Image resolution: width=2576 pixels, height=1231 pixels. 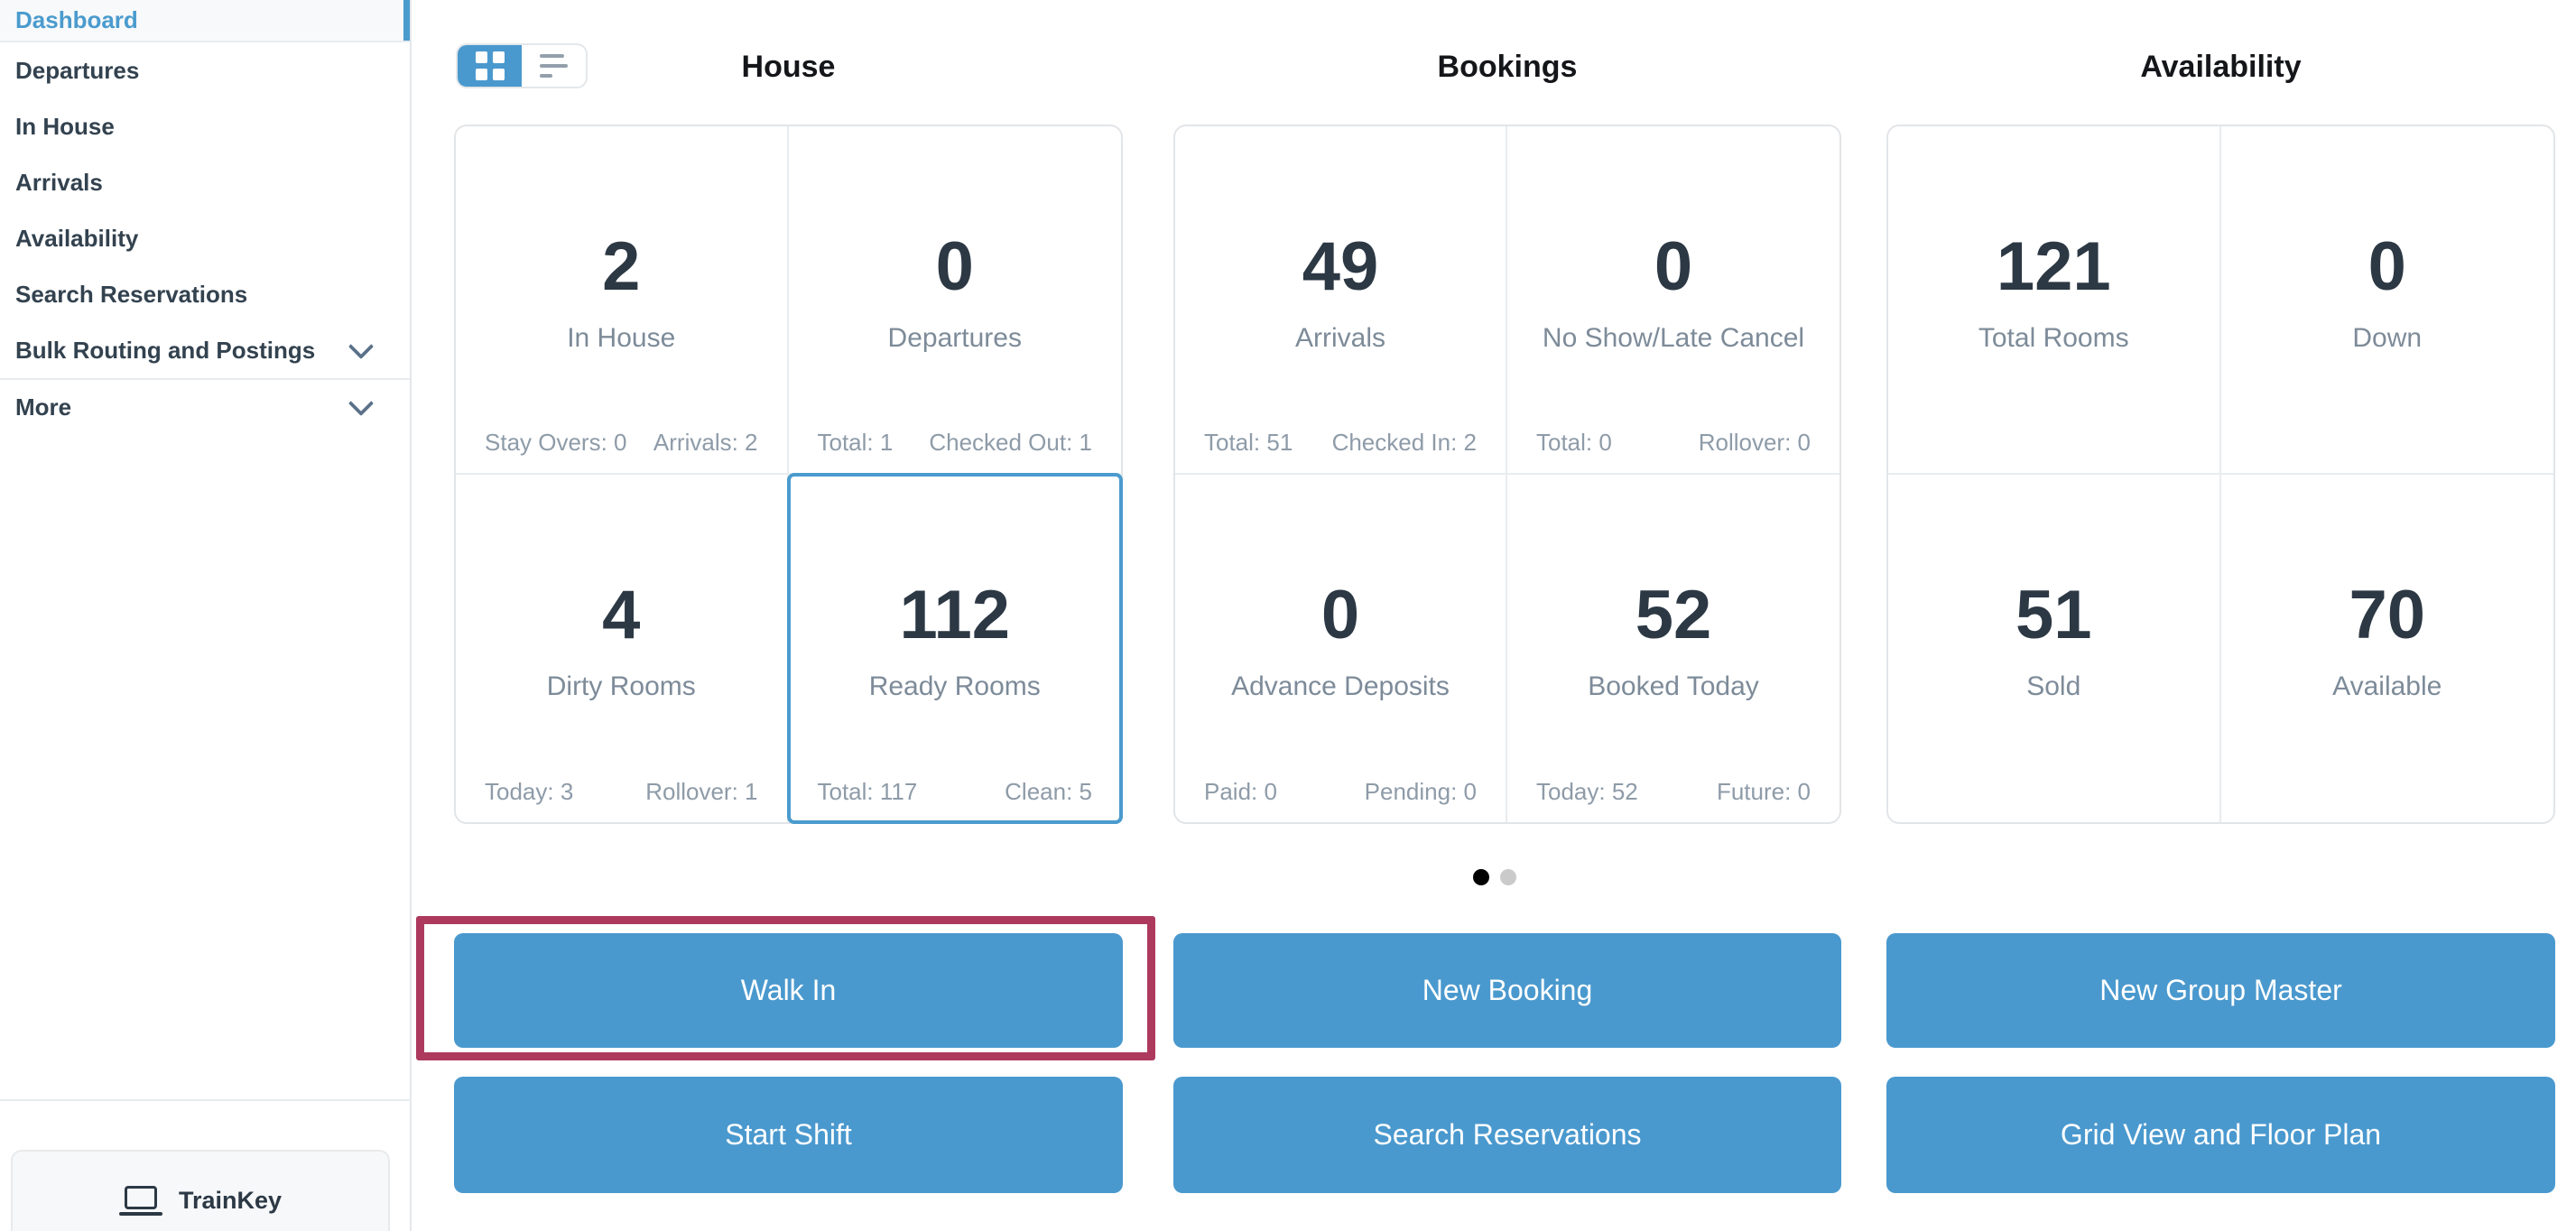 What do you see at coordinates (205, 70) in the screenshot?
I see `sidebar-item-departures: Departures` at bounding box center [205, 70].